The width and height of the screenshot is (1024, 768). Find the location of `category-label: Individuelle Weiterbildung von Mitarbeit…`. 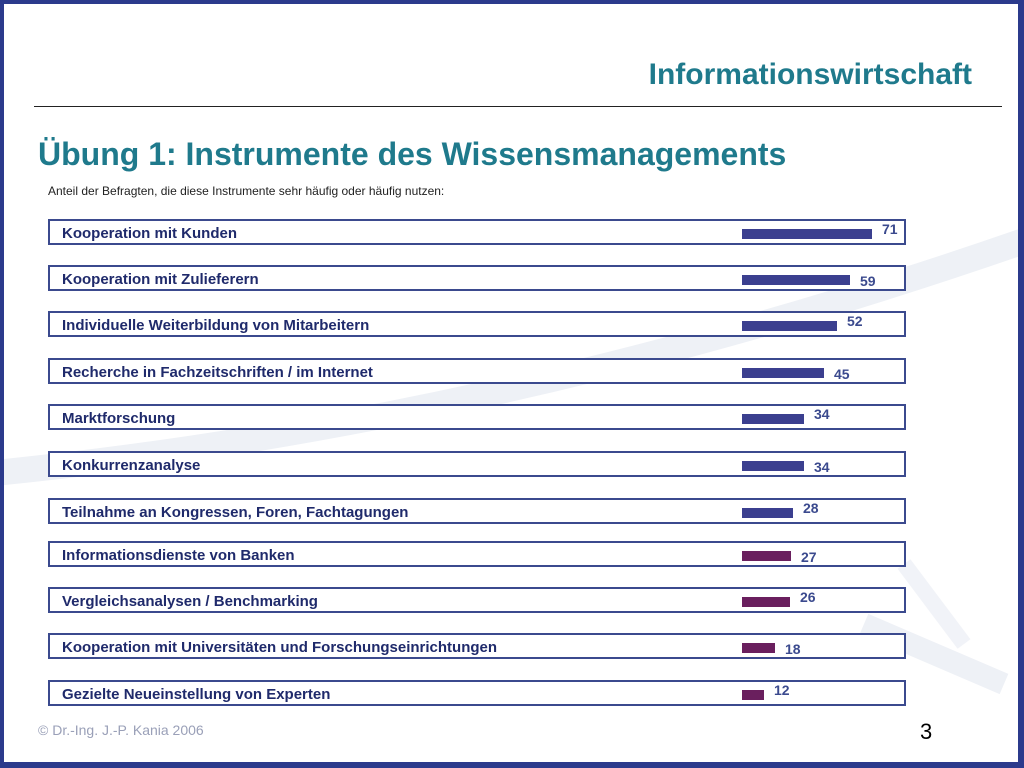

category-label: Individuelle Weiterbildung von Mitarbeit… is located at coordinates (216, 325).